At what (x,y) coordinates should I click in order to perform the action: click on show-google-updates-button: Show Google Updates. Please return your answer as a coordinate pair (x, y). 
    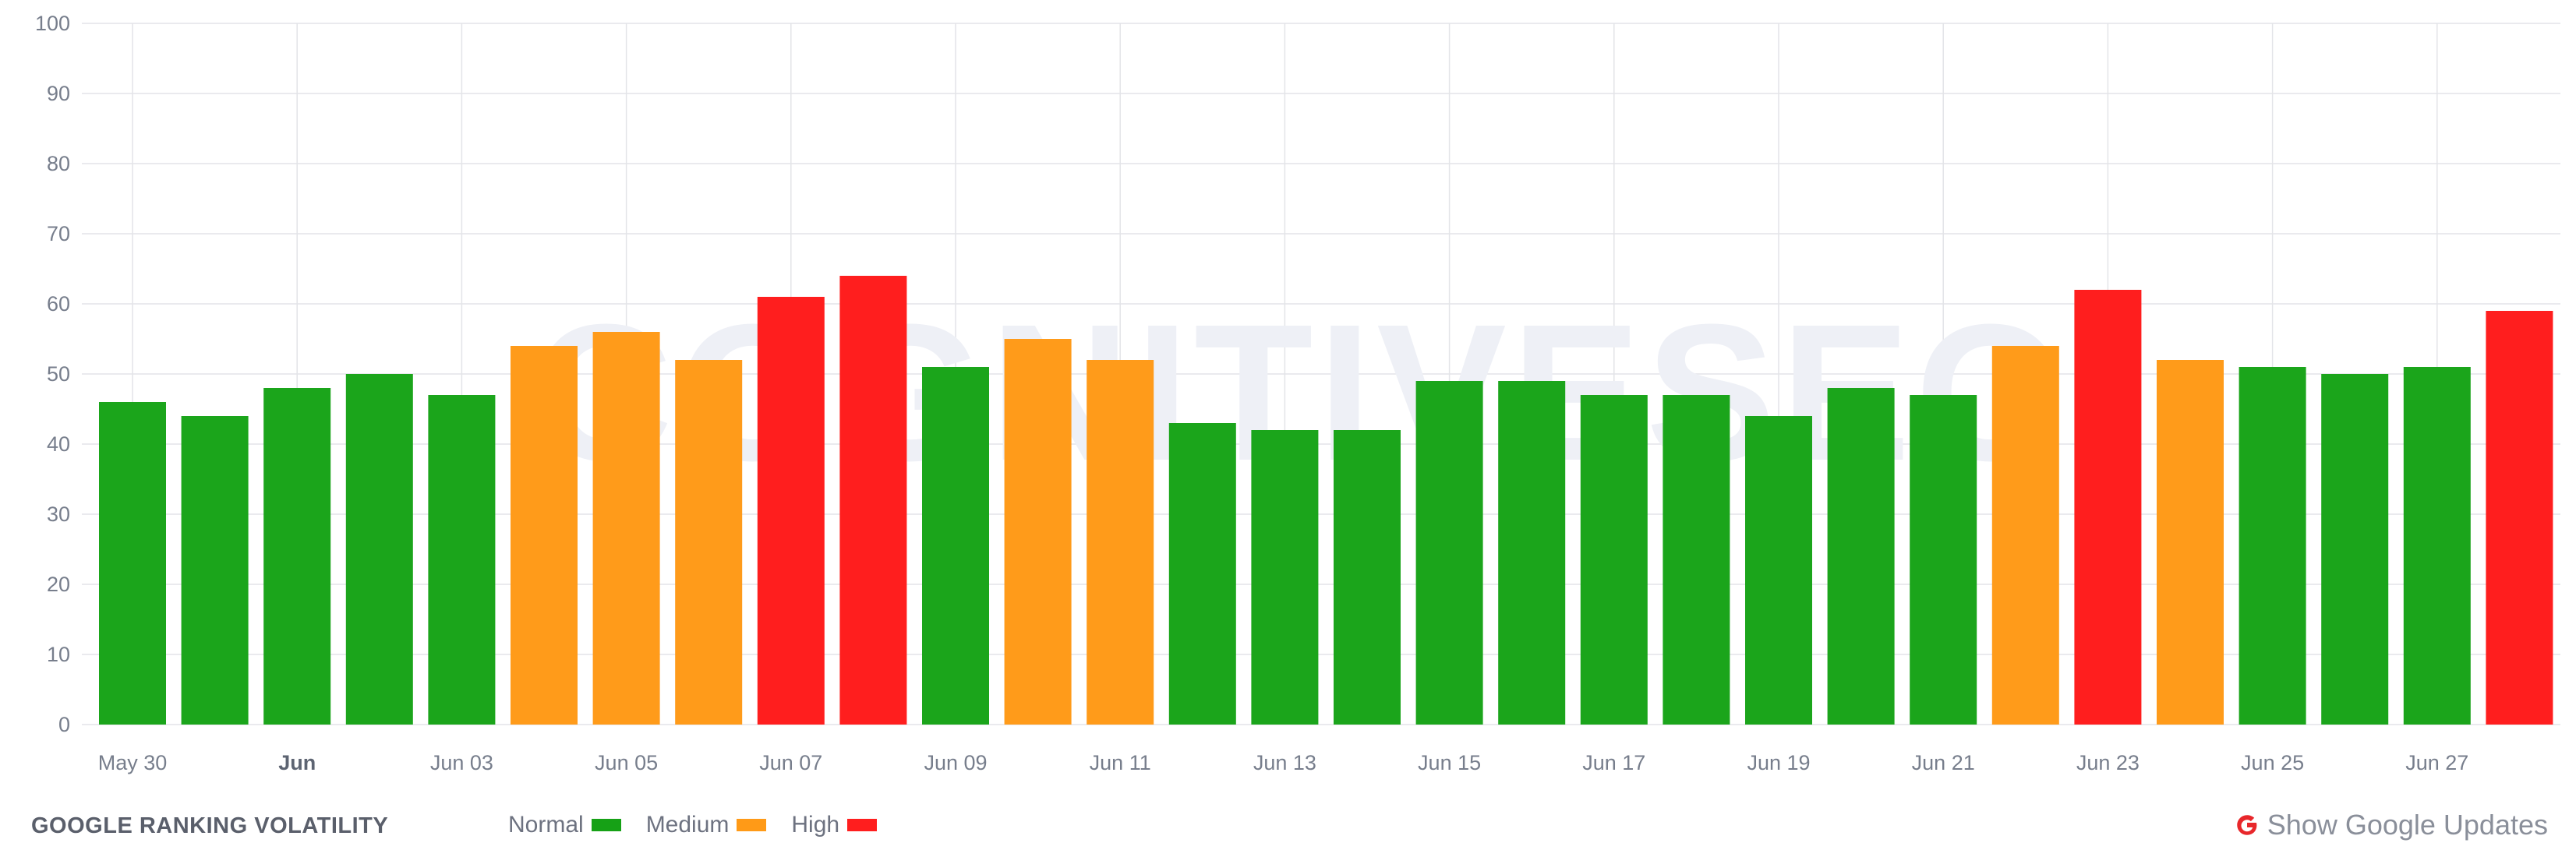
    Looking at the image, I should click on (2390, 825).